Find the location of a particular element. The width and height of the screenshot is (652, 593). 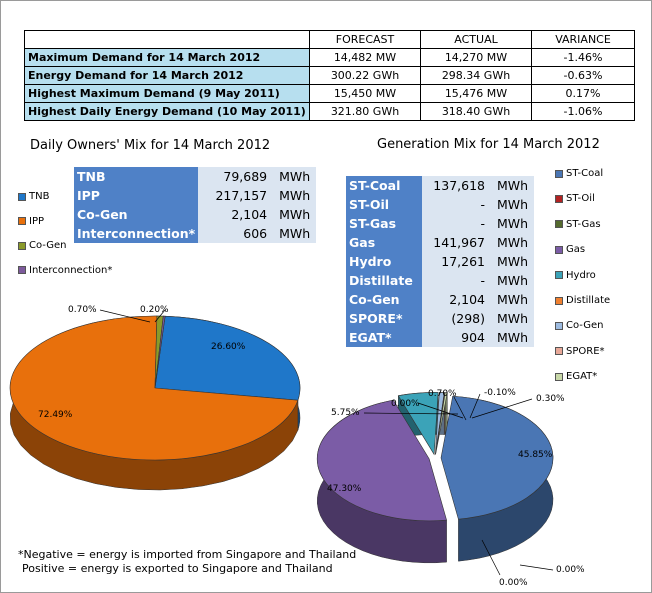

owner-name: TNB is located at coordinates (136, 176).